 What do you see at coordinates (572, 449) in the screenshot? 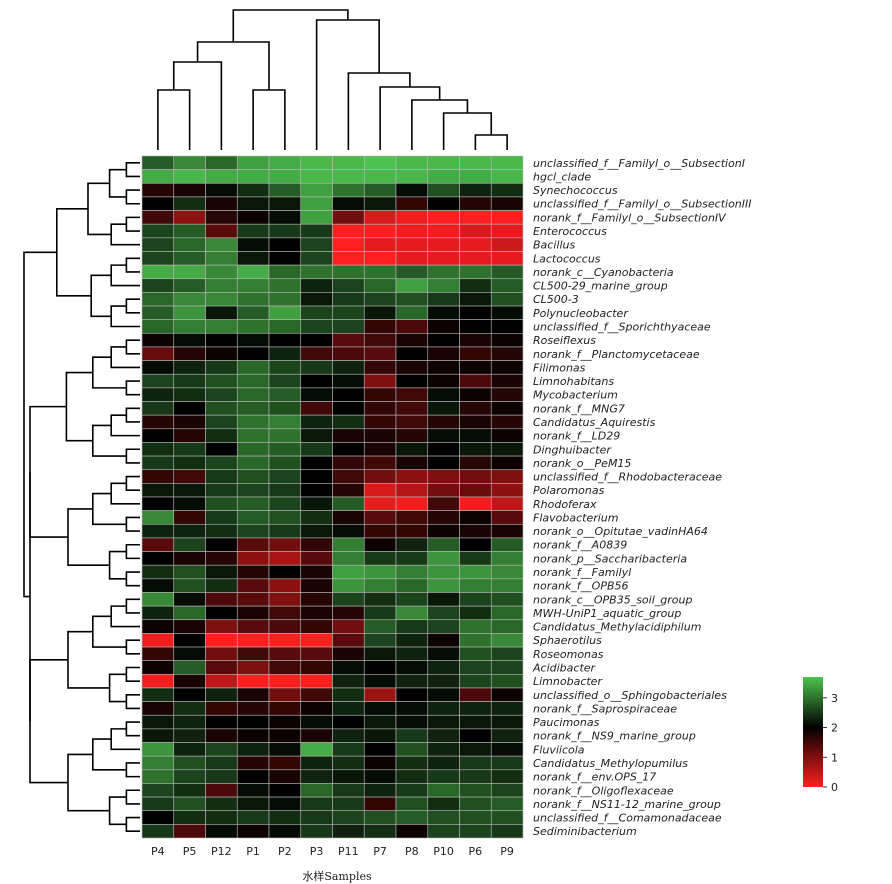
I see `row-label: Dinghuibacter` at bounding box center [572, 449].